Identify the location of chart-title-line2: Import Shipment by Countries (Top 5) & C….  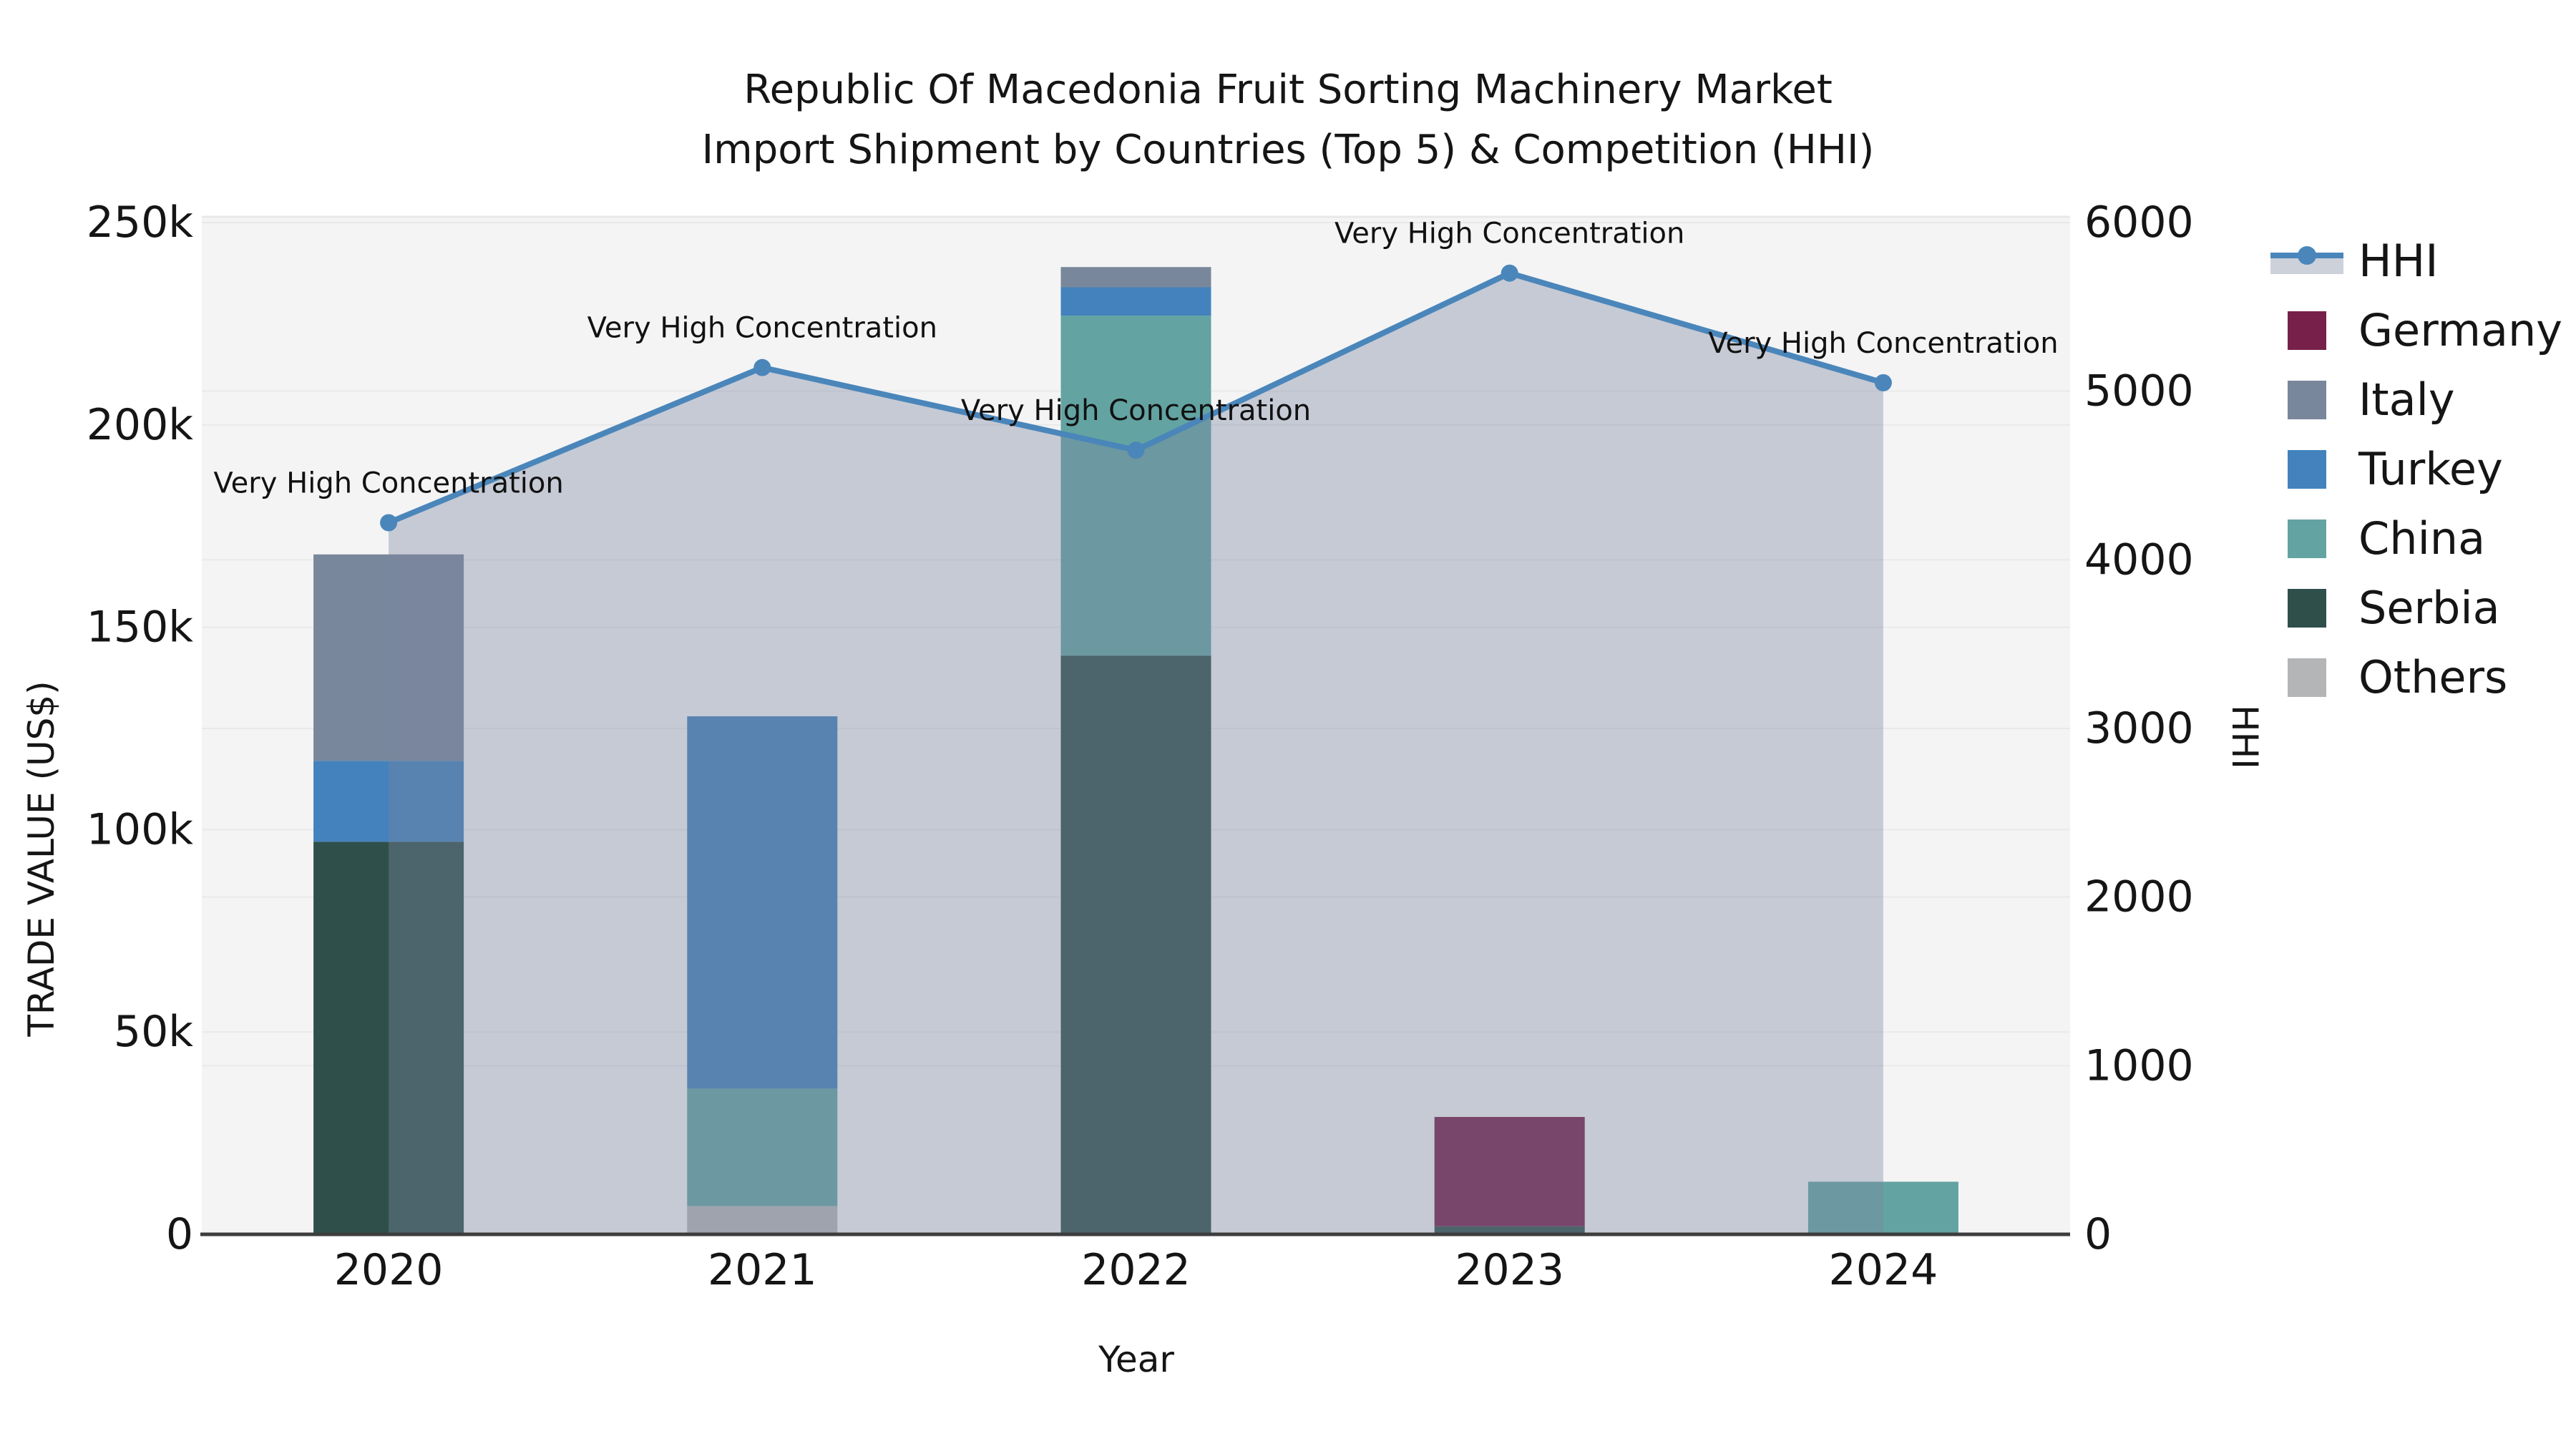
(1288, 150).